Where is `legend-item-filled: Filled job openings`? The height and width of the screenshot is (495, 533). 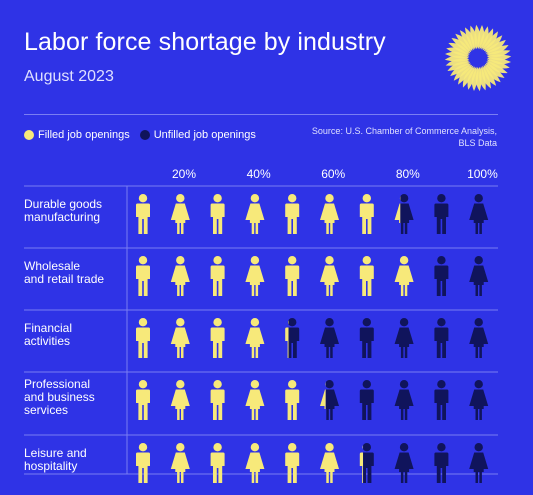 legend-item-filled: Filled job openings is located at coordinates (77, 135).